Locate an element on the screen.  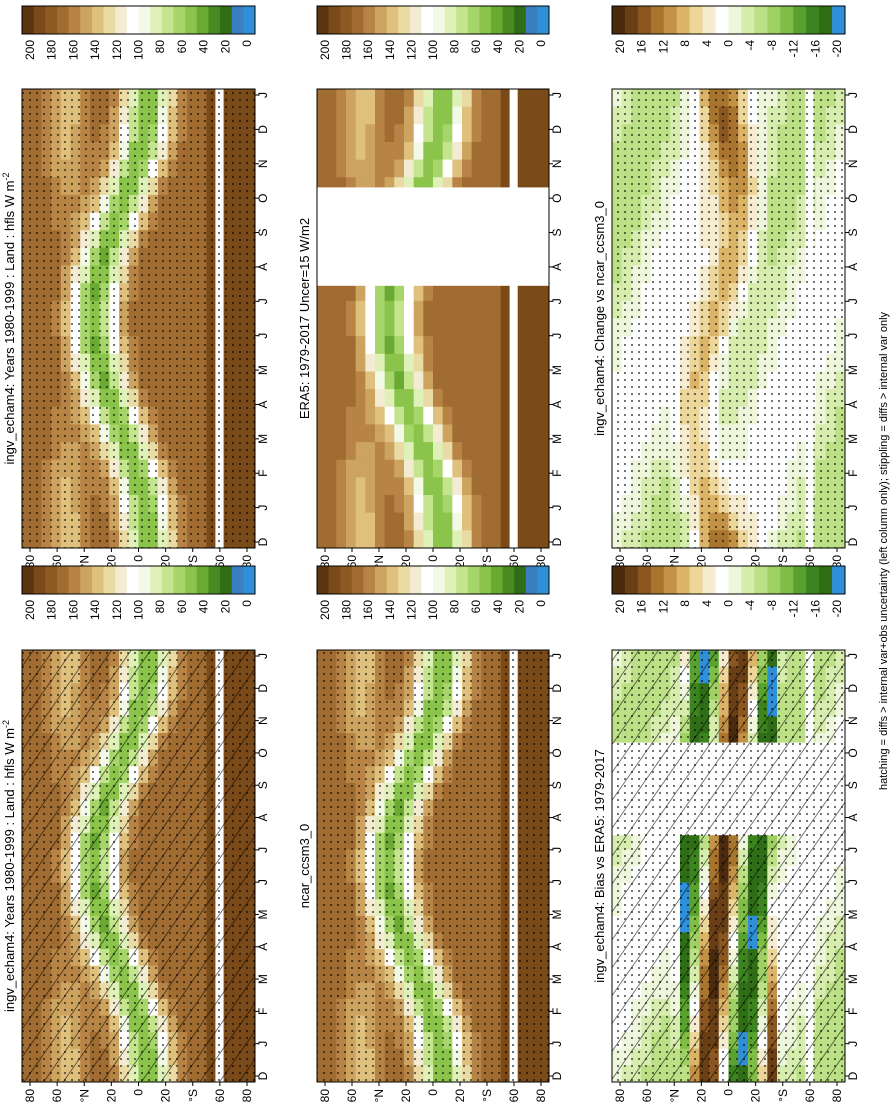
map-area is located at coordinates (138, 318).